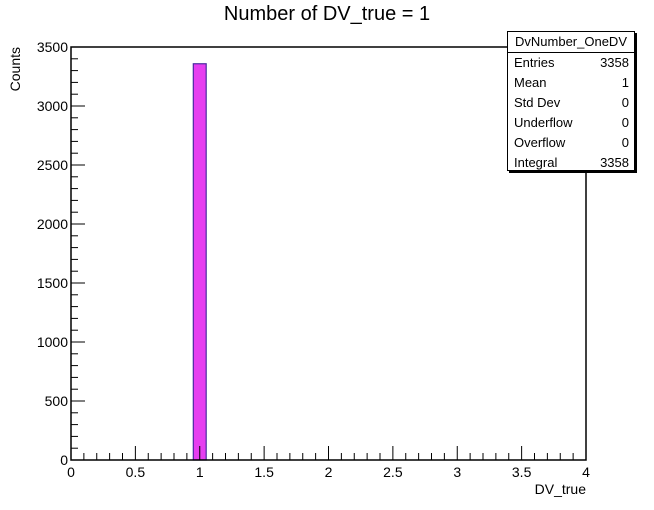 The height and width of the screenshot is (510, 654). What do you see at coordinates (393, 472) in the screenshot?
I see `x-tick-label: 2.5` at bounding box center [393, 472].